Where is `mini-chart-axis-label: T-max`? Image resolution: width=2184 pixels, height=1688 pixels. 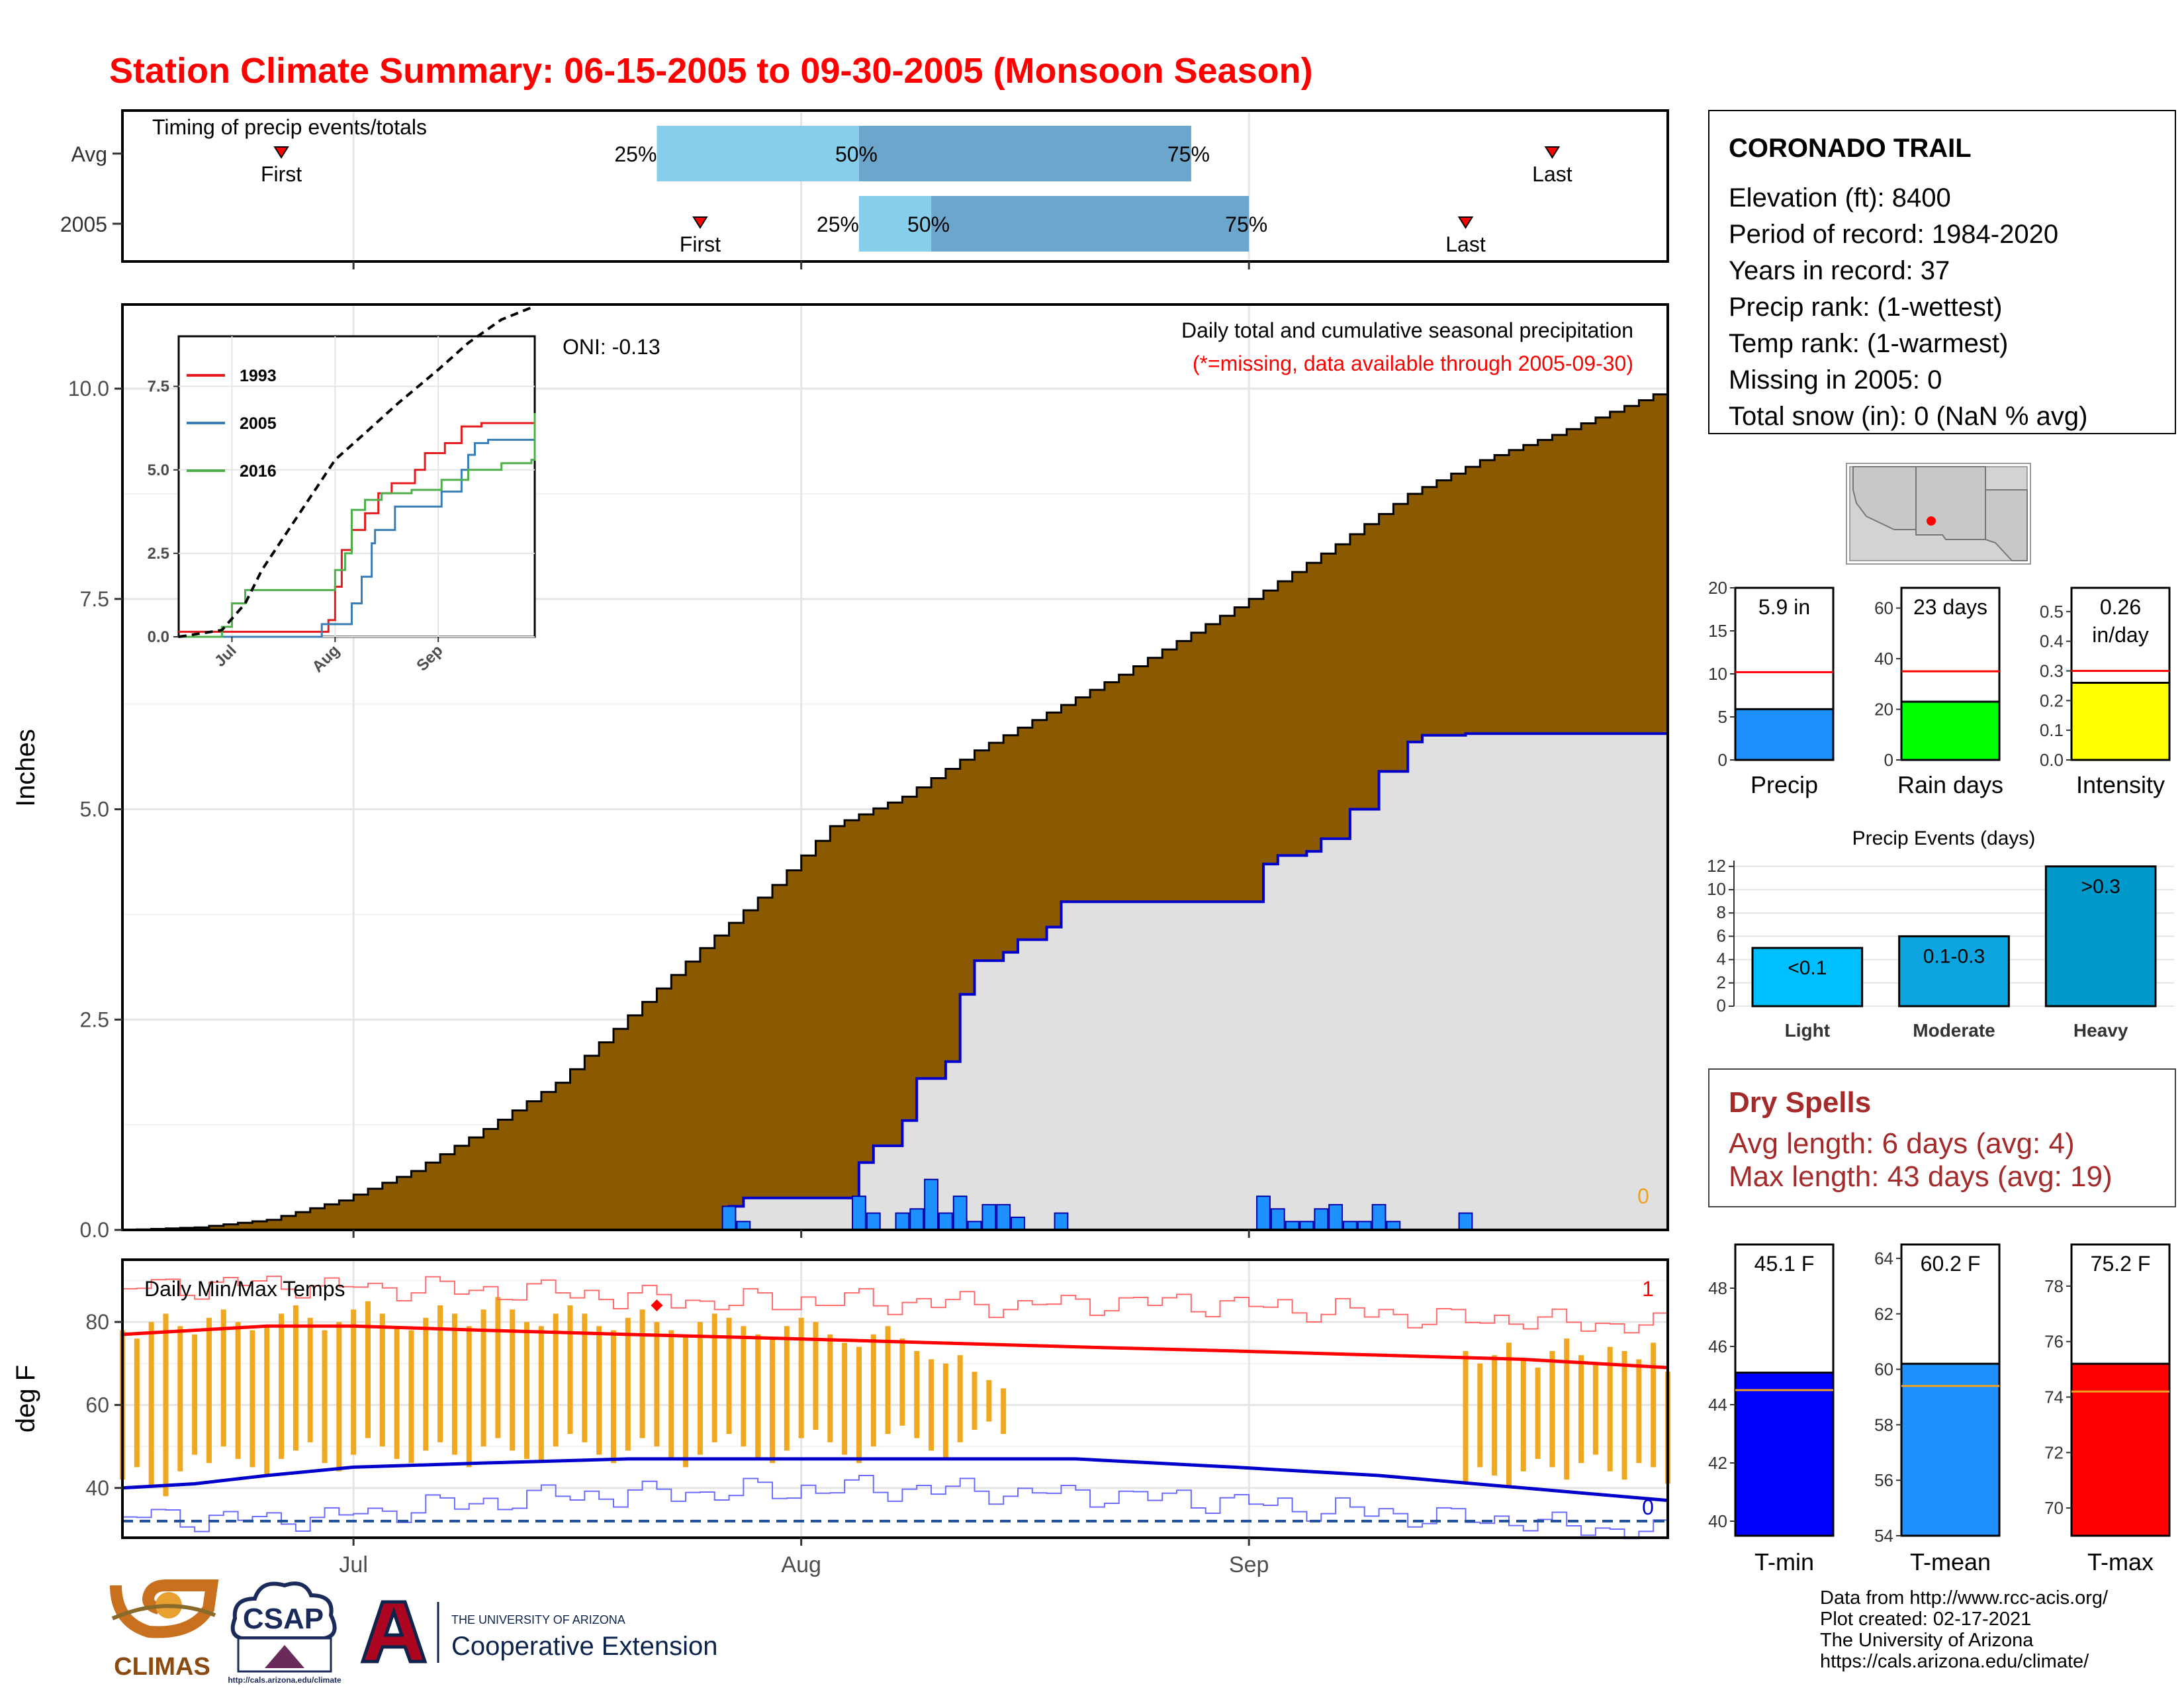 mini-chart-axis-label: T-max is located at coordinates (2120, 1561).